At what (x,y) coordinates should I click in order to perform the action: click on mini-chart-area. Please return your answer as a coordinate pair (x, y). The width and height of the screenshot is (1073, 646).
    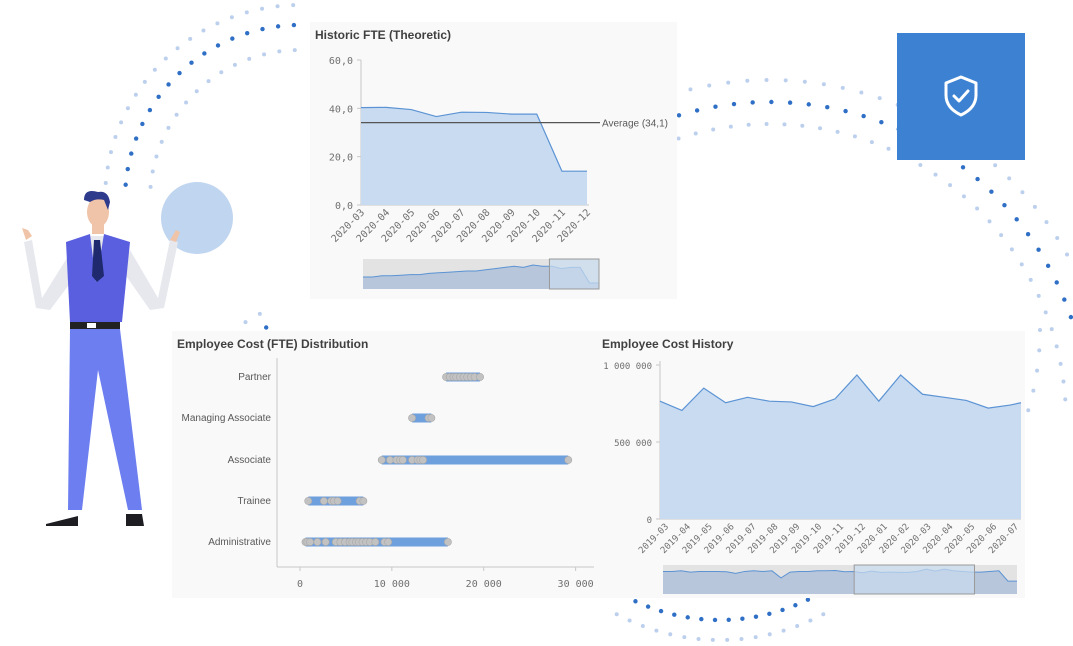
    Looking at the image, I should click on (481, 277).